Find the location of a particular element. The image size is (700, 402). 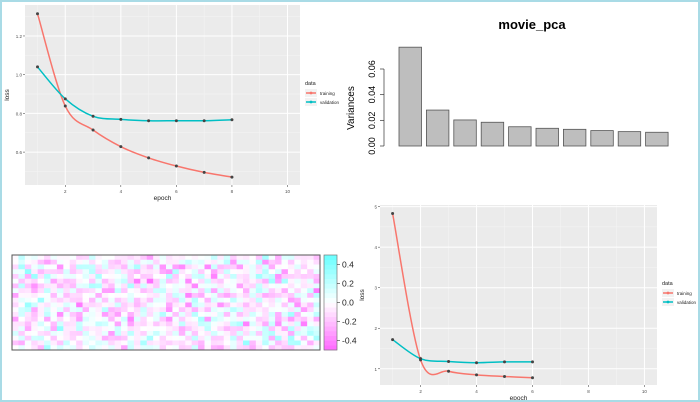

bar is located at coordinates (437, 128).